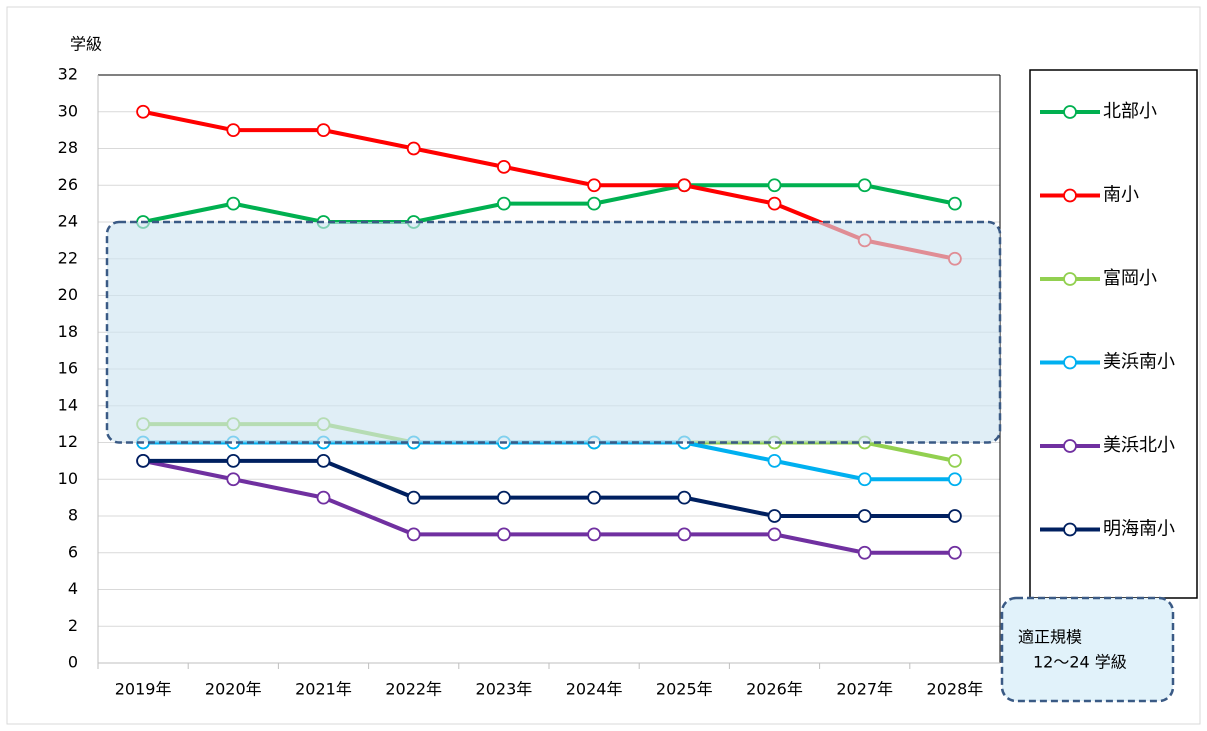  Describe the element at coordinates (1139, 362) in the screenshot. I see `legend-label: 美浜南小` at that location.